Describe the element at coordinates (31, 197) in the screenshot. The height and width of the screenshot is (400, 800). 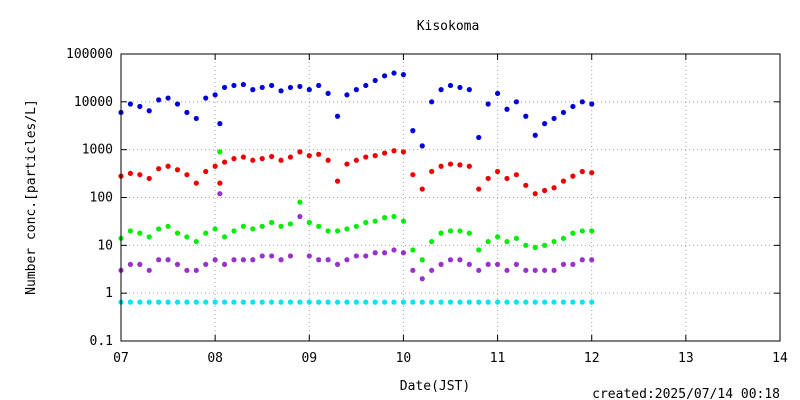
I see `y-axis-label: Number conc.[particles/L]` at that location.